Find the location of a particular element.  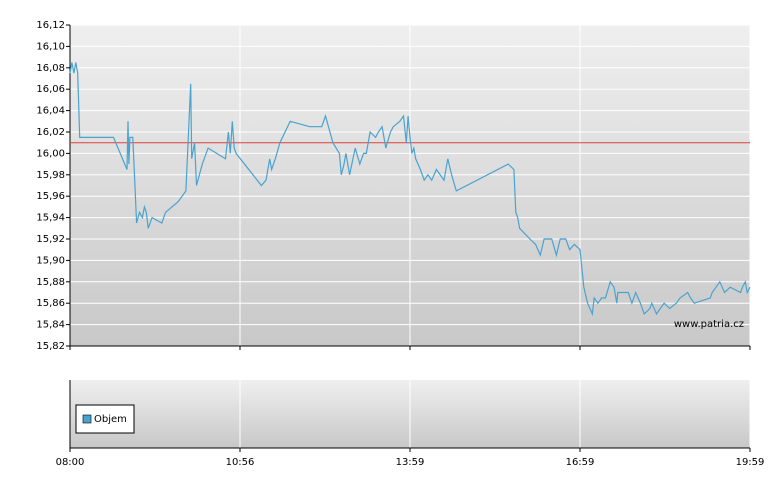

legend-swatch is located at coordinates (87, 419).